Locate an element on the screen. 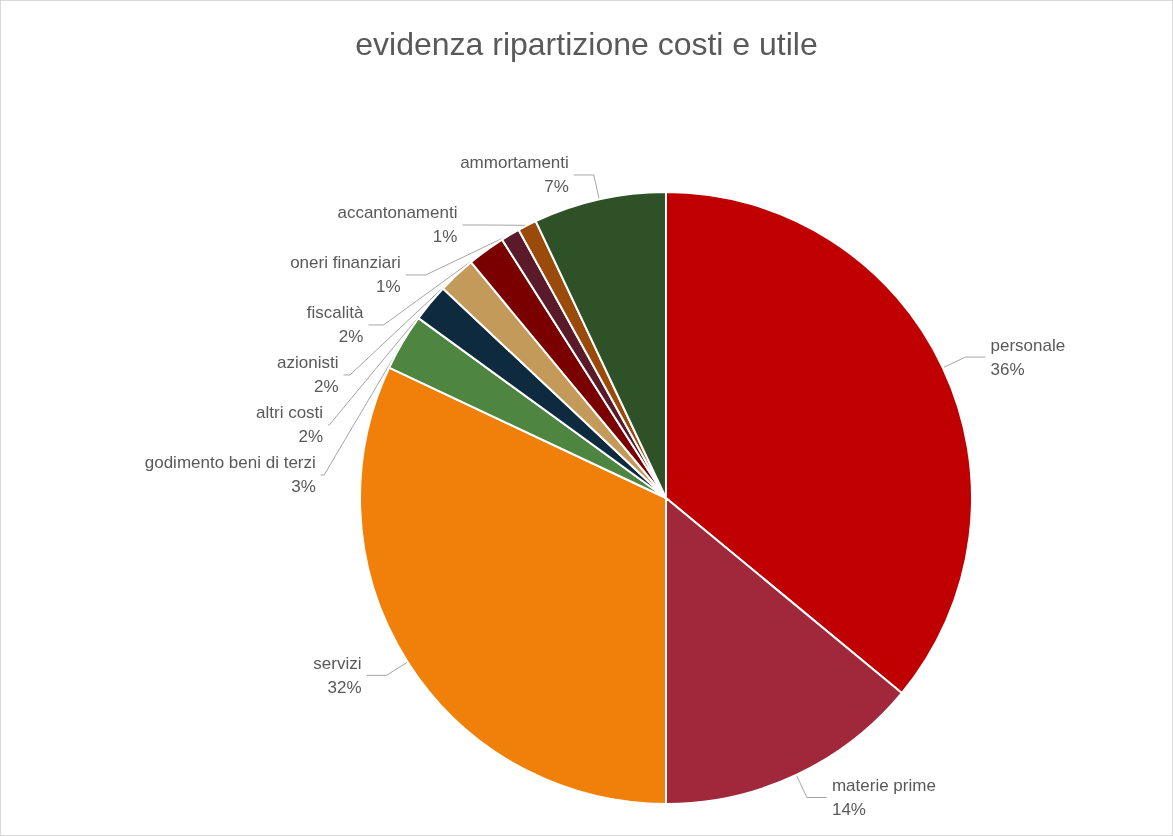 Image resolution: width=1173 pixels, height=836 pixels. data-label: 14% is located at coordinates (848, 809).